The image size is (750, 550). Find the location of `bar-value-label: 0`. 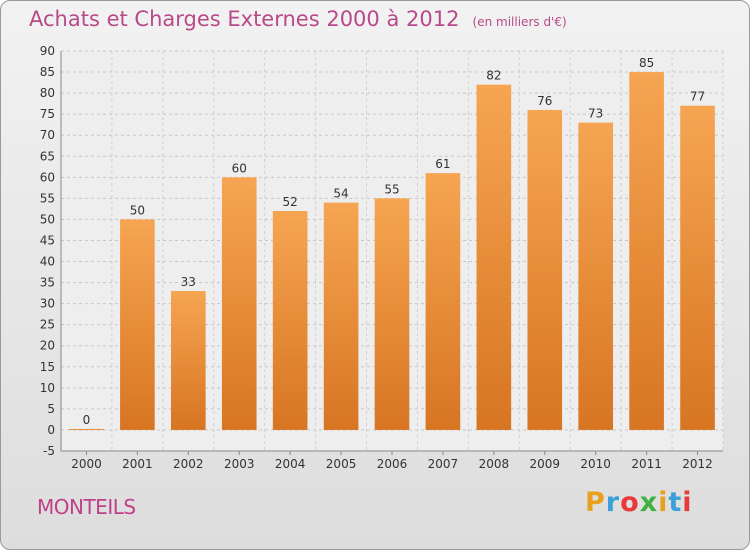

bar-value-label: 0 is located at coordinates (87, 420).